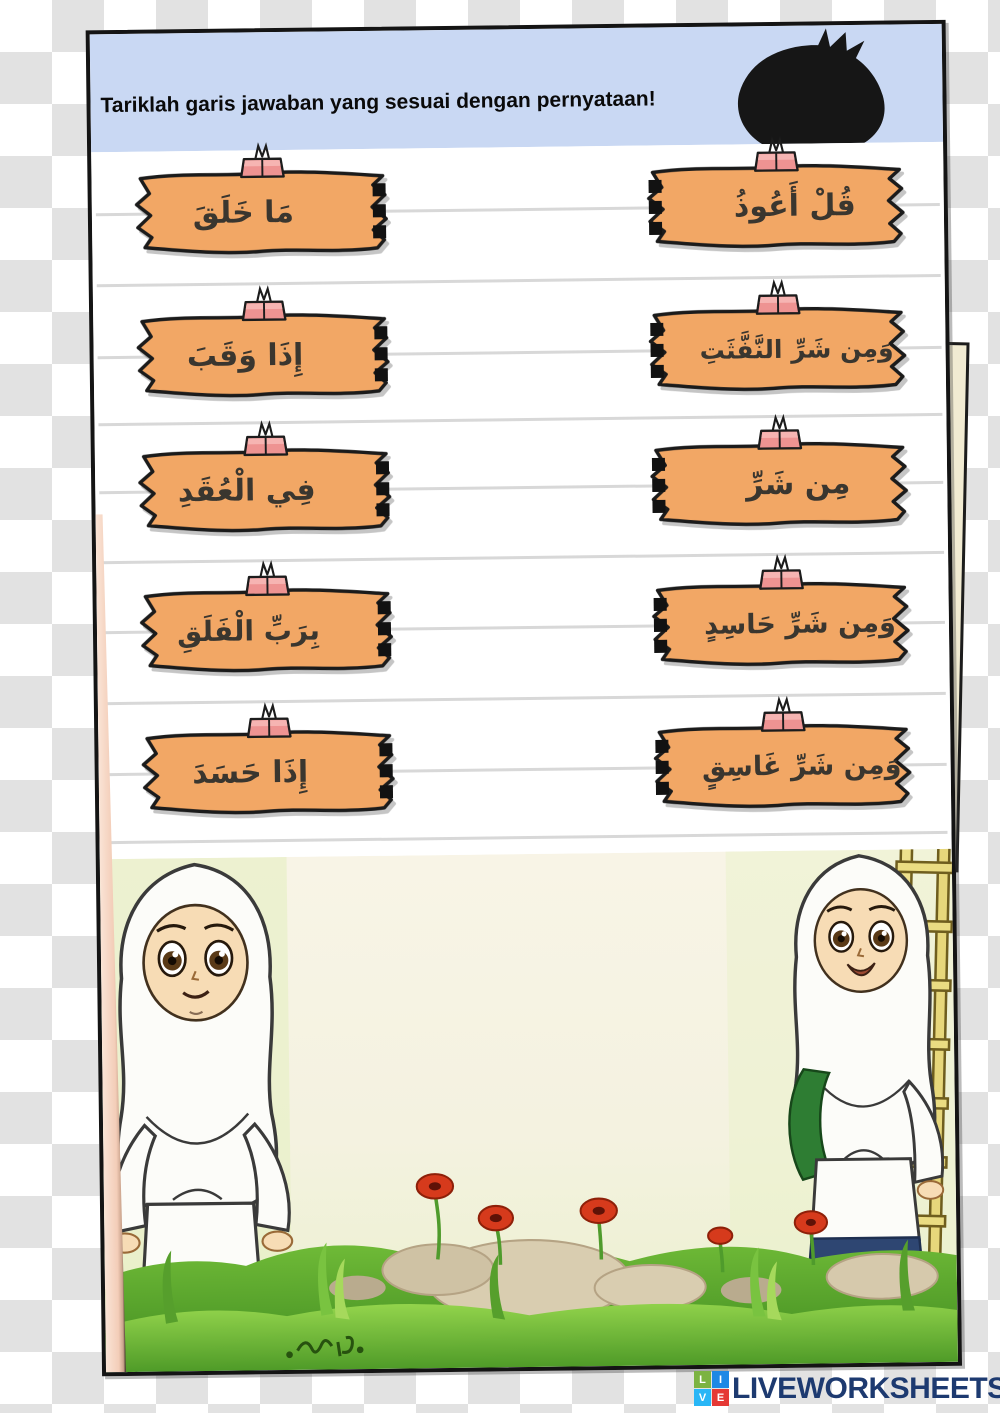  I want to click on arabic-phrase: وَمِن شَرِّ النَّفَّثَتِ, so click(796, 349).